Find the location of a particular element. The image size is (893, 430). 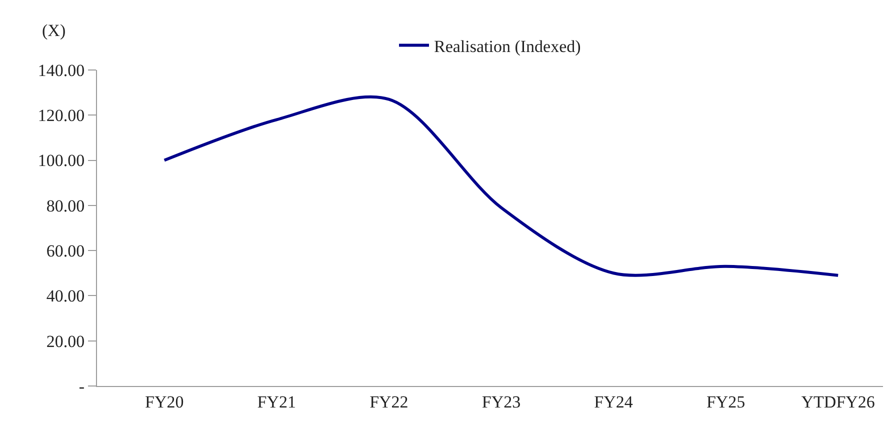

x-tick-label: YTDFY26 is located at coordinates (838, 402).